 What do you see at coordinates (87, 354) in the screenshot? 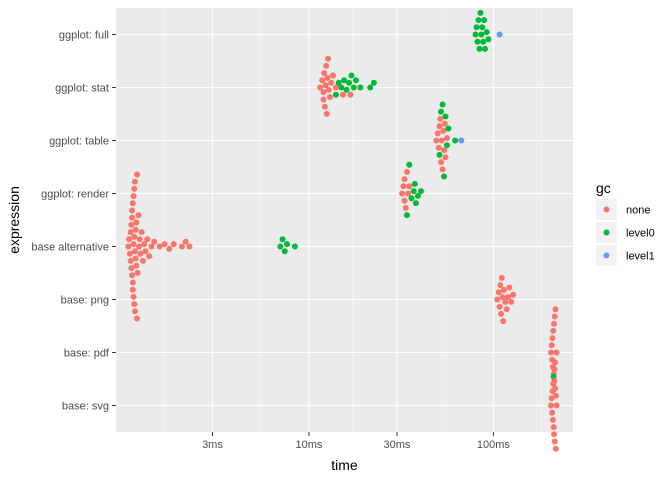
I see `y-tick-label: base: pdf` at bounding box center [87, 354].